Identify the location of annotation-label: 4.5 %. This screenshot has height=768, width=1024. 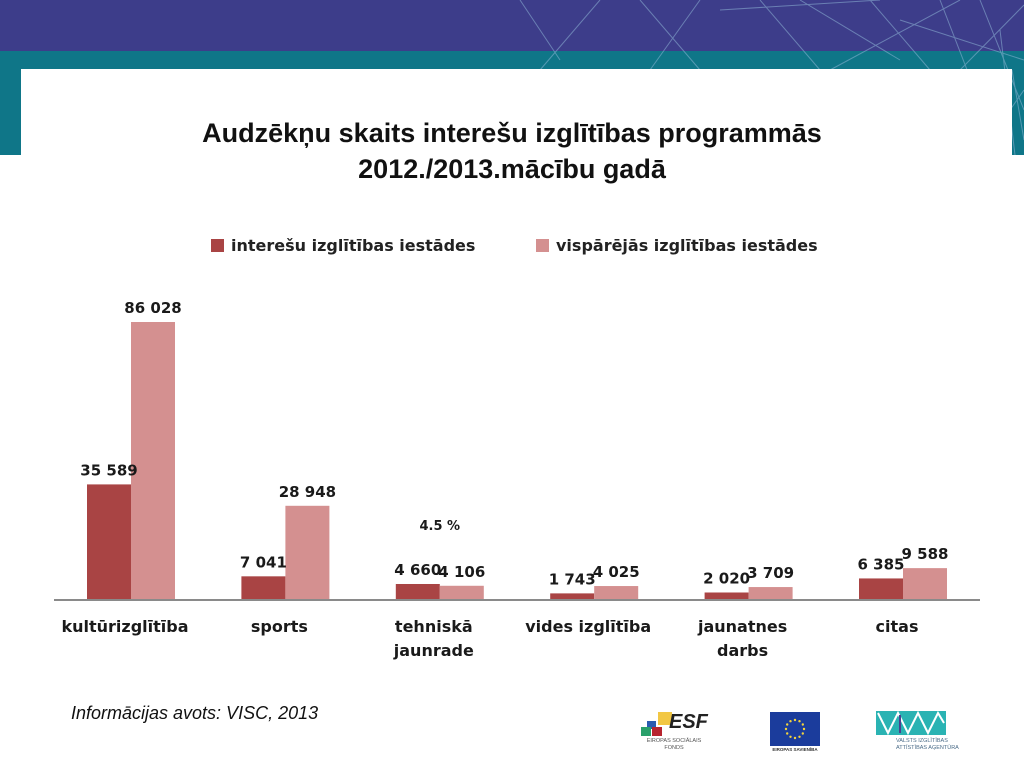
(440, 526).